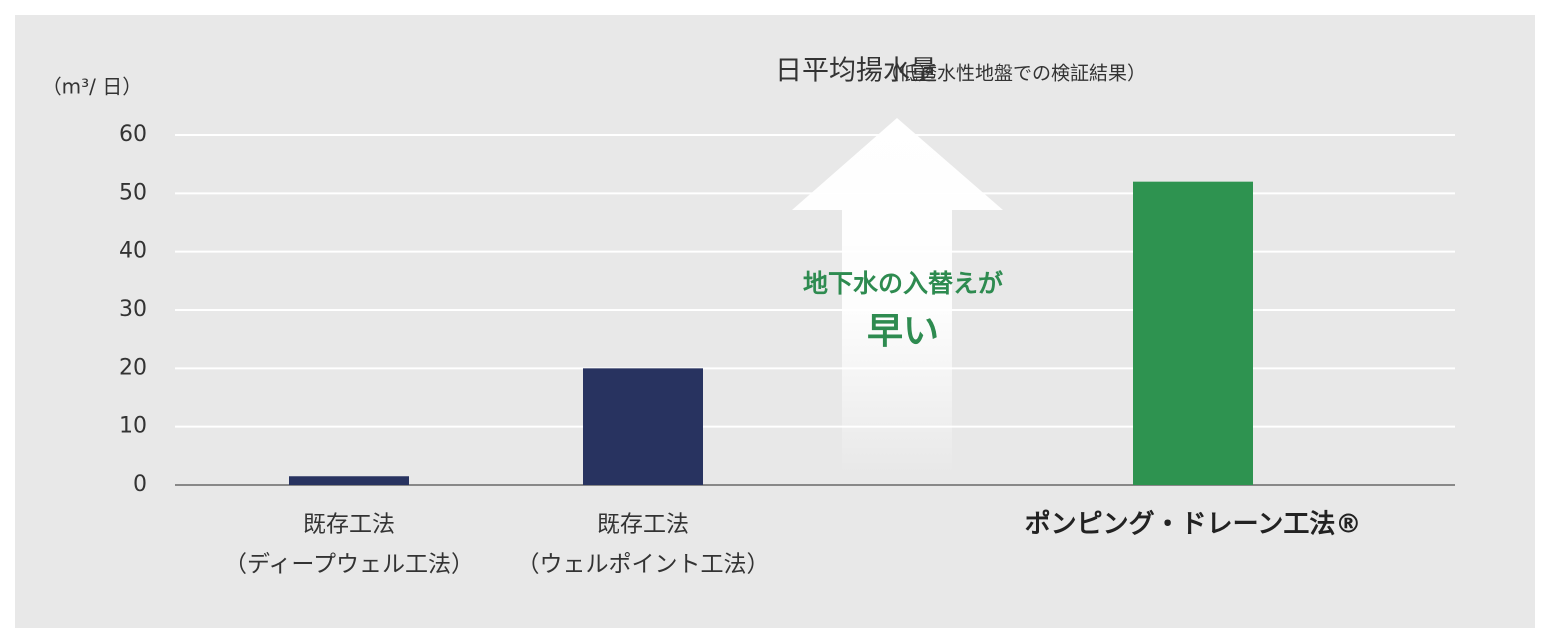  Describe the element at coordinates (903, 283) in the screenshot. I see `annotation: 地下水の入替えが` at that location.